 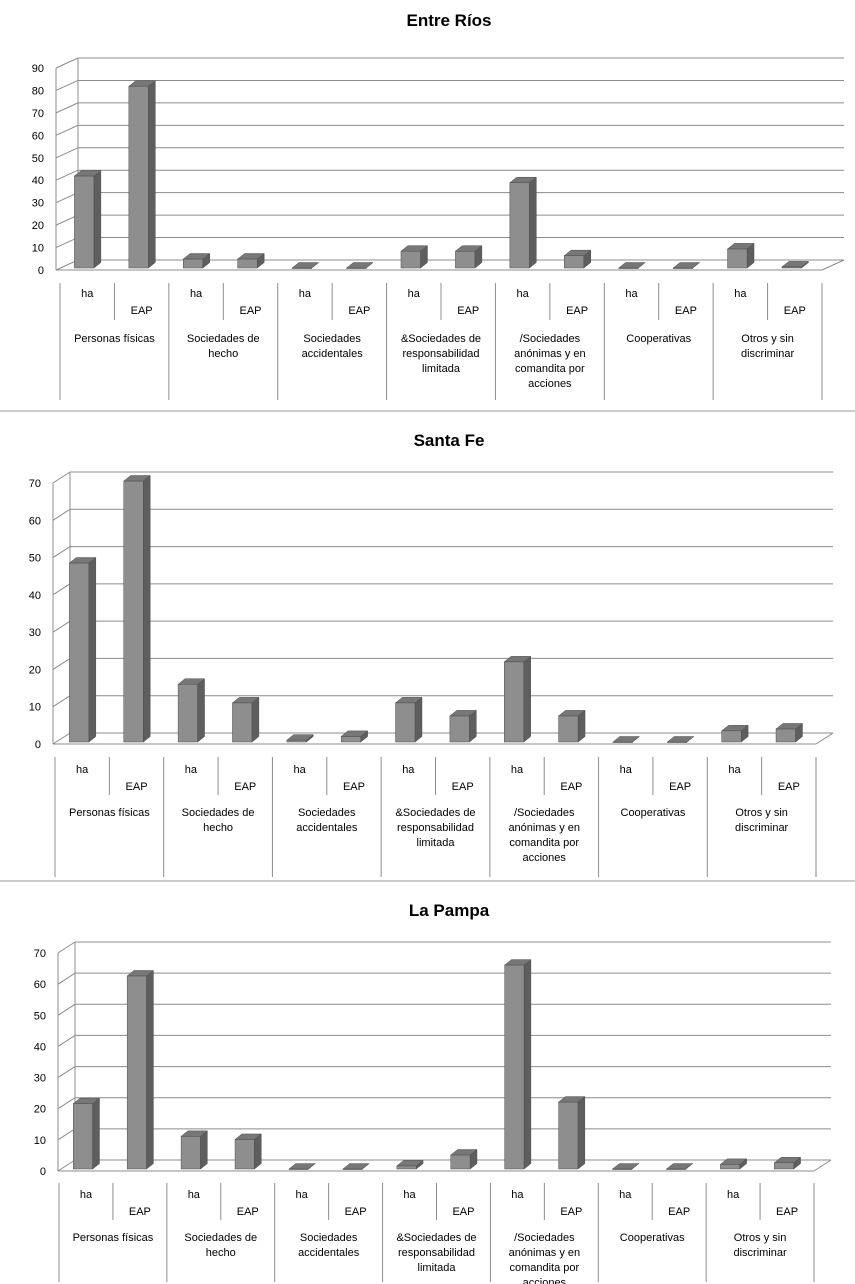 What do you see at coordinates (40, 1016) in the screenshot?
I see `y-tick-label: 50` at bounding box center [40, 1016].